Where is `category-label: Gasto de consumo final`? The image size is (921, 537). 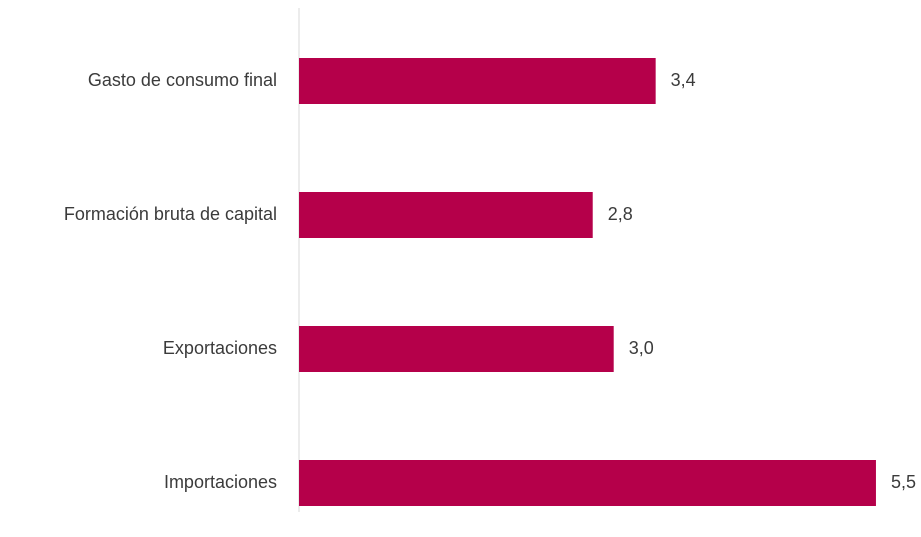 category-label: Gasto de consumo final is located at coordinates (182, 80).